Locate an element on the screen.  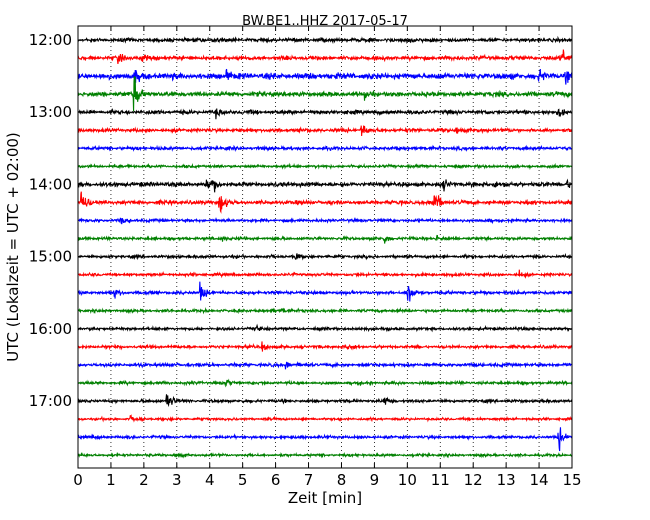
x-tick-label: 11 is located at coordinates (440, 480).